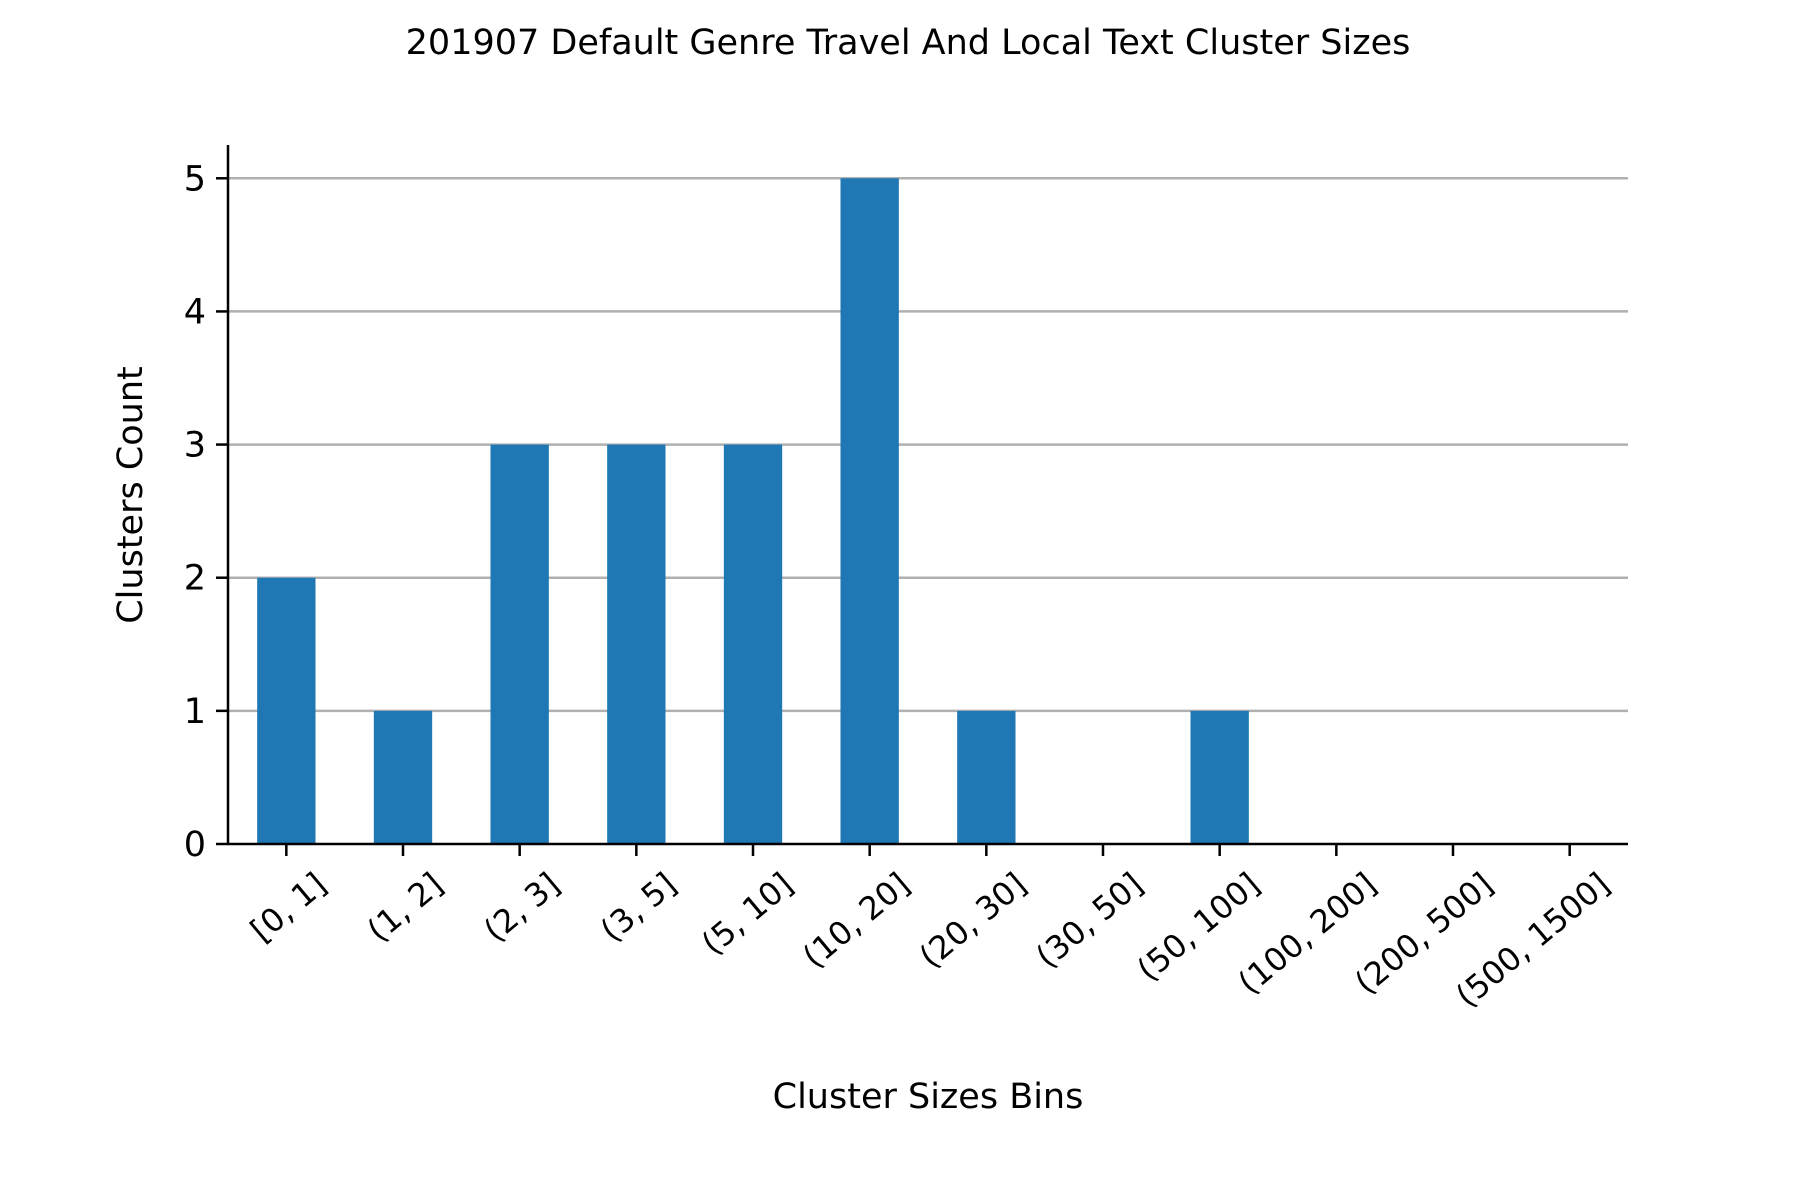 The width and height of the screenshot is (1800, 1204). What do you see at coordinates (747, 913) in the screenshot?
I see `x-tick-label-4: (5, 10]` at bounding box center [747, 913].